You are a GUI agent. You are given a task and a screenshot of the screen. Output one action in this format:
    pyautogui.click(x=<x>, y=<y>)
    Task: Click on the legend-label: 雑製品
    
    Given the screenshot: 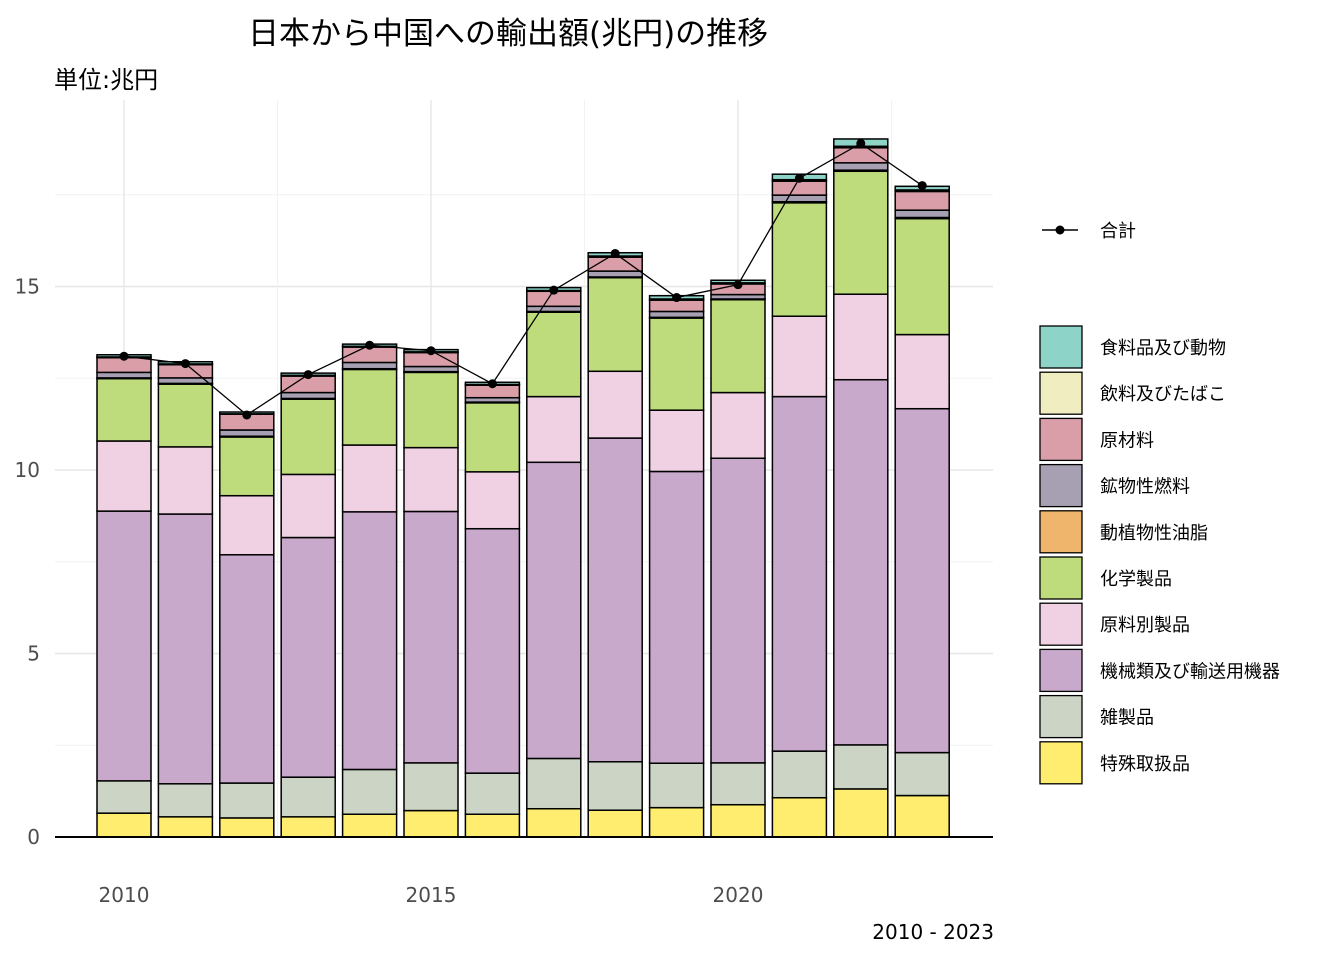 What is the action you would take?
    pyautogui.click(x=1127, y=718)
    